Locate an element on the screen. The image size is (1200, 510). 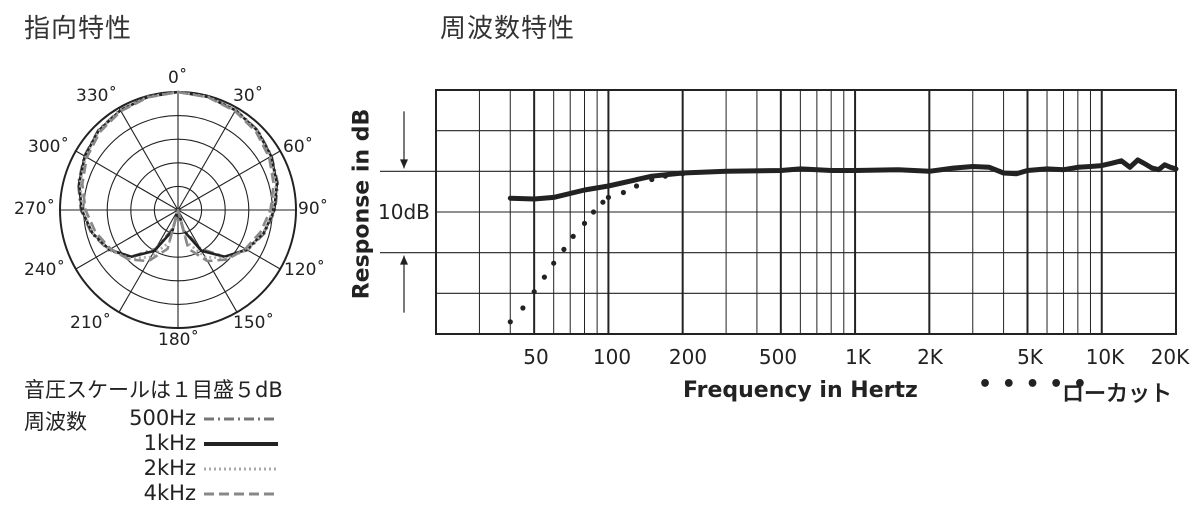
scale-arrow-bottom-head is located at coordinates (404, 260).